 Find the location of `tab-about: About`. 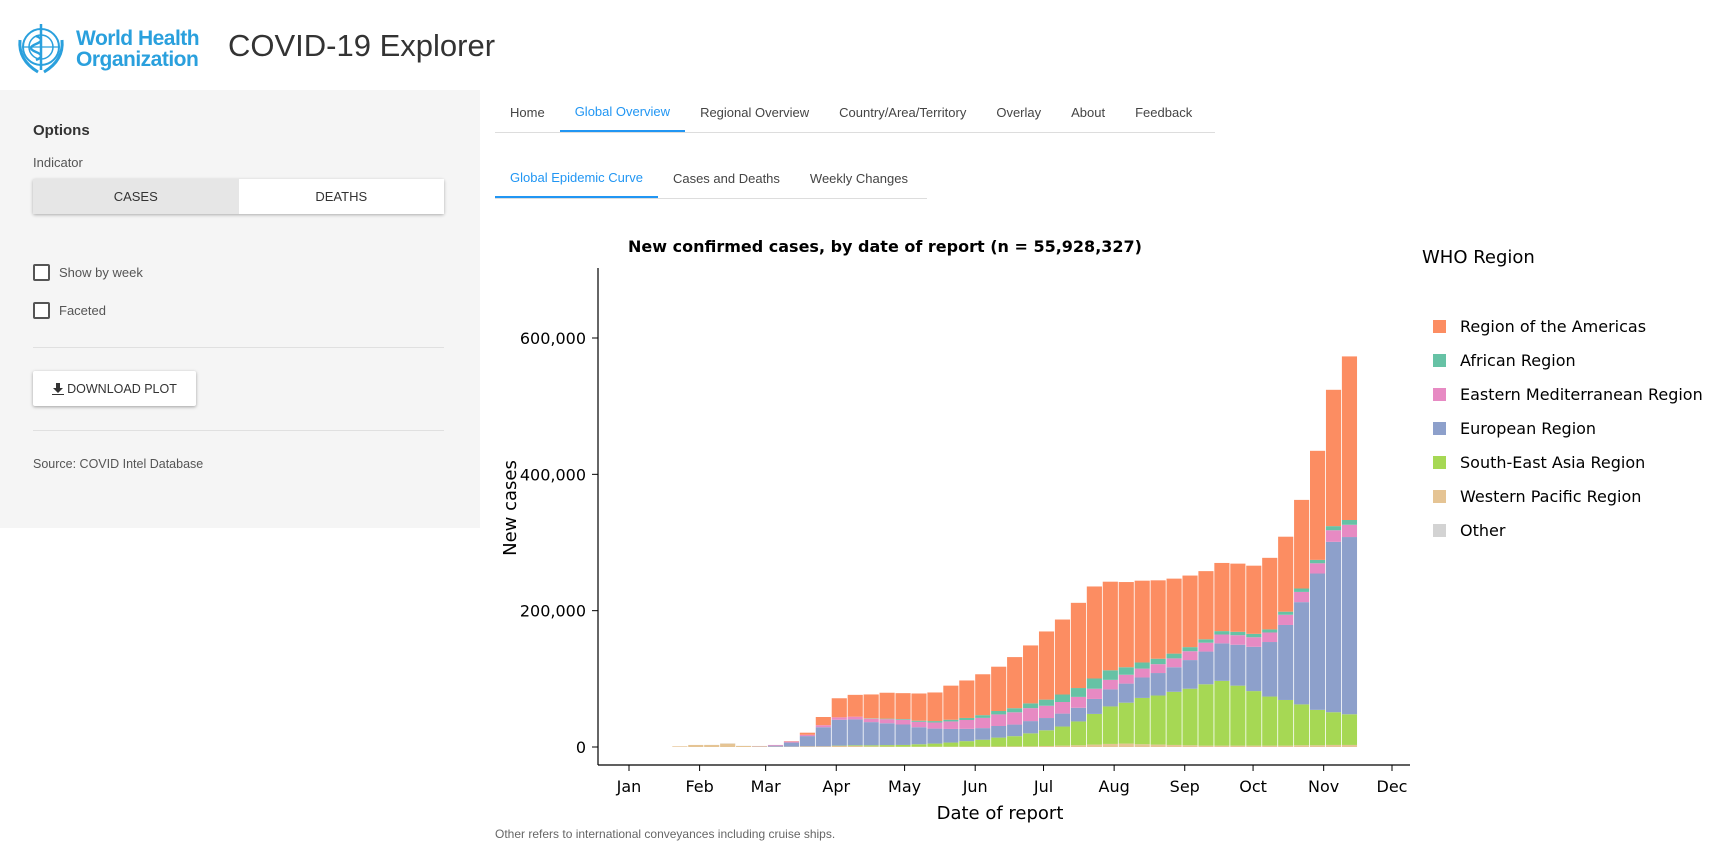

tab-about: About is located at coordinates (1088, 112).